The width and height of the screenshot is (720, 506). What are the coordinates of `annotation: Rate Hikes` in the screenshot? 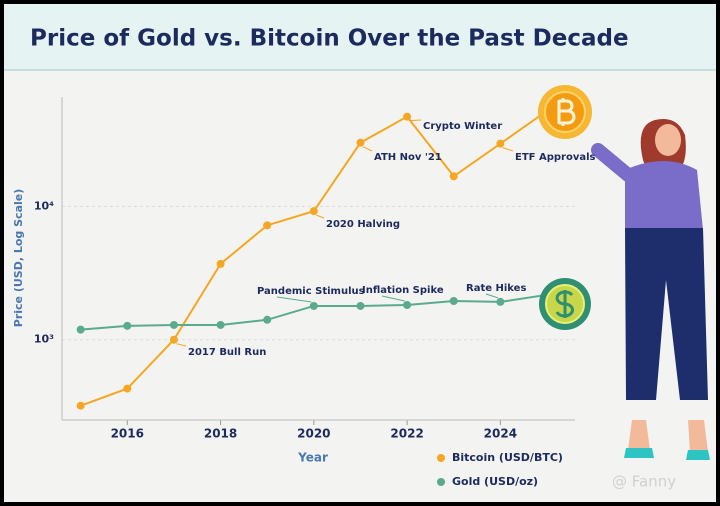 It's located at (496, 288).